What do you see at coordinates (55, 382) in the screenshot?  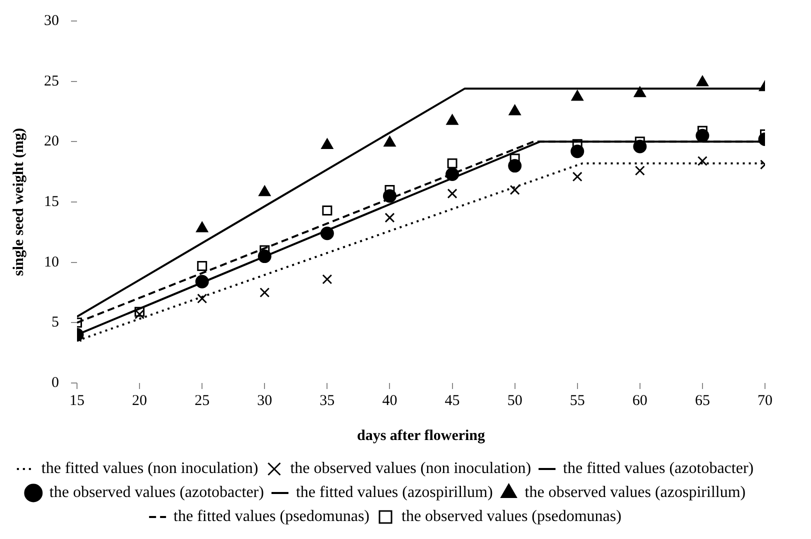 I see `y-tick-label: 0` at bounding box center [55, 382].